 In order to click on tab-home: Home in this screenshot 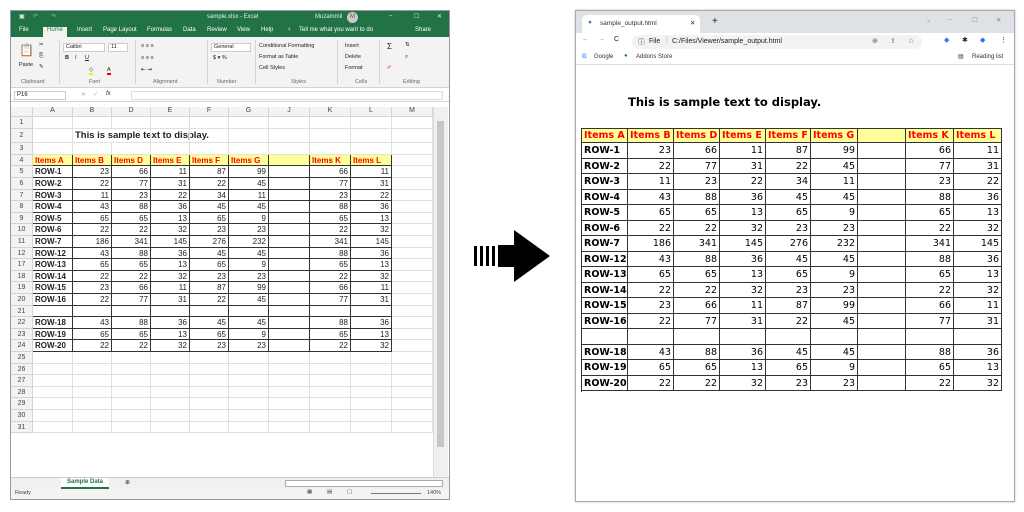, I will do `click(55, 32)`.